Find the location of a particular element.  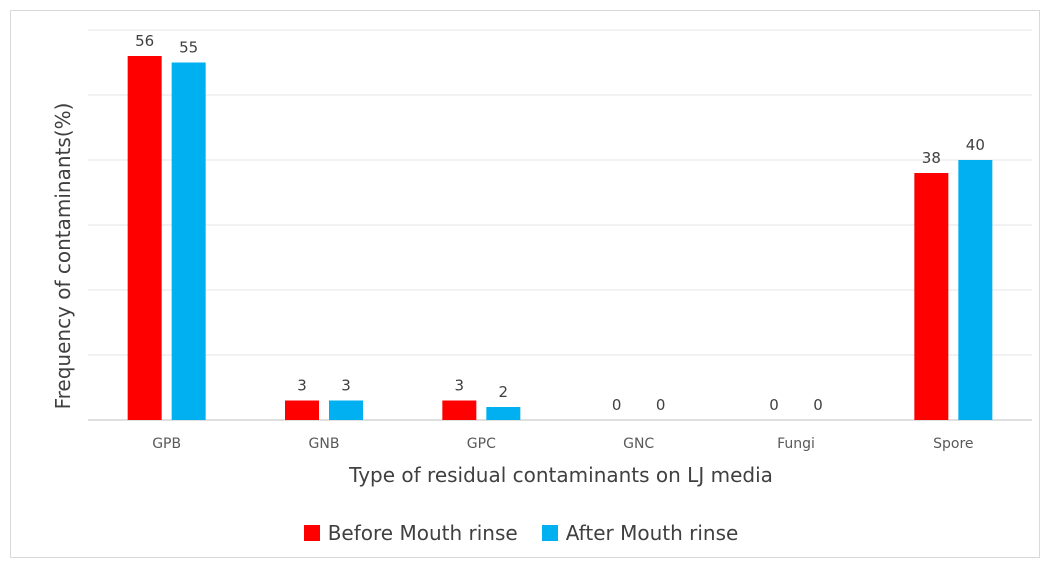

data-label: 55 is located at coordinates (188, 48).